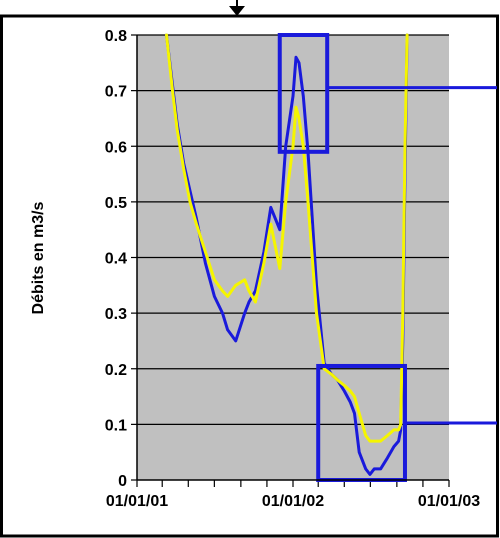 This screenshot has width=500, height=538. I want to click on x-tick-label: 01/01/03, so click(449, 501).